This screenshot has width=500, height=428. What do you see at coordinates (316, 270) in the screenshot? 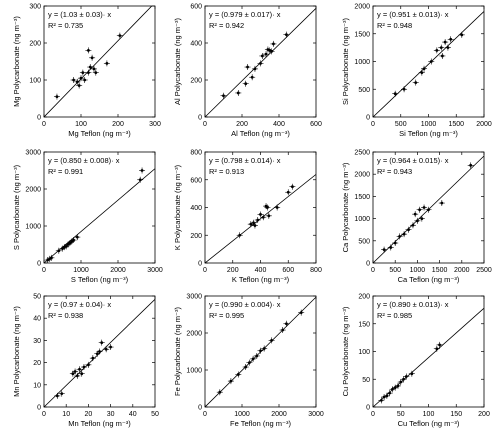
I see `x-tick-label: 800` at bounding box center [316, 270].